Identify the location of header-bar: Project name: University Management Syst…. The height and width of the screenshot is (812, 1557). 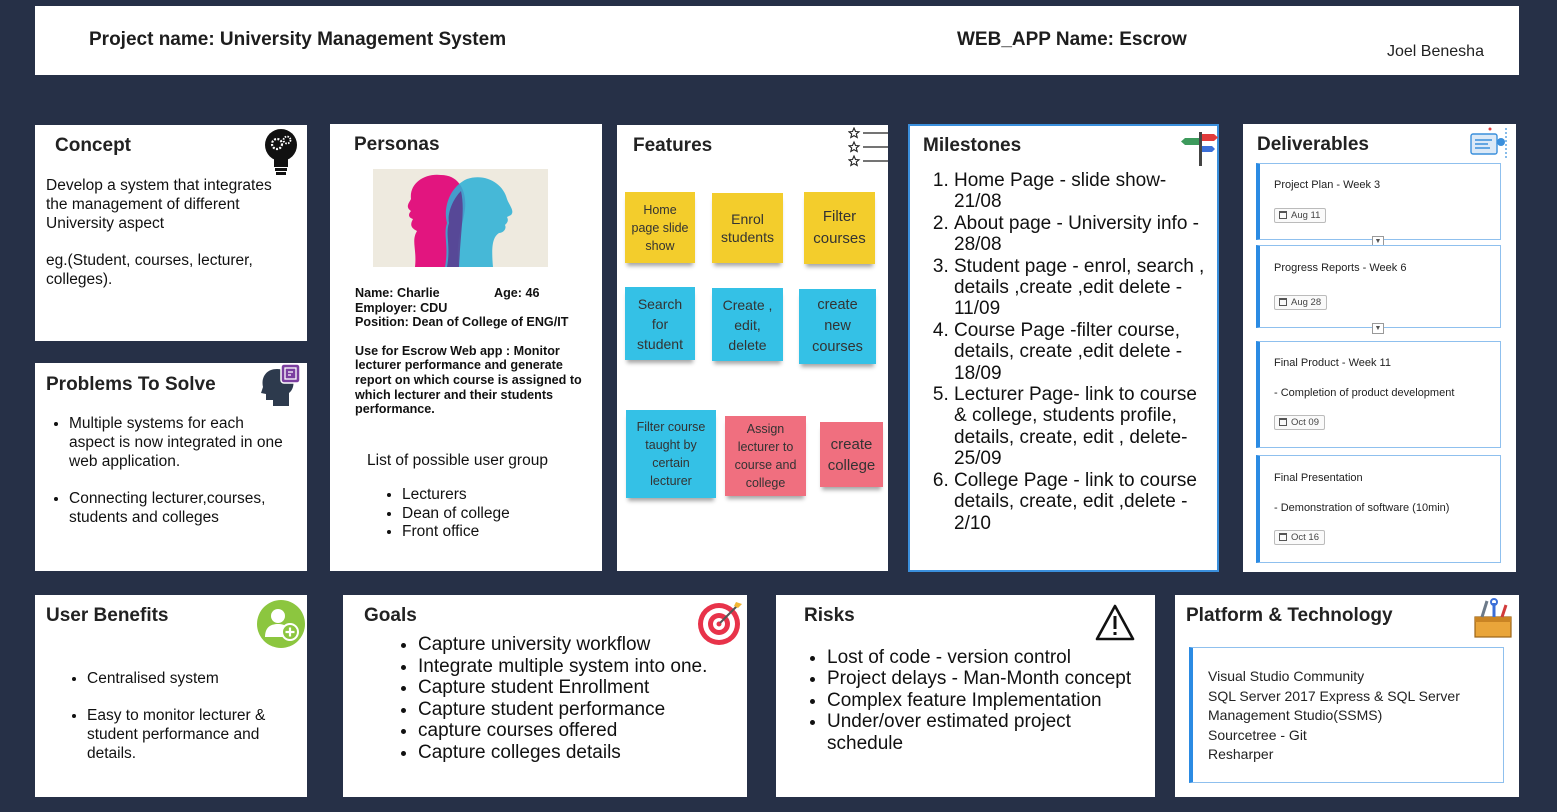
(777, 40).